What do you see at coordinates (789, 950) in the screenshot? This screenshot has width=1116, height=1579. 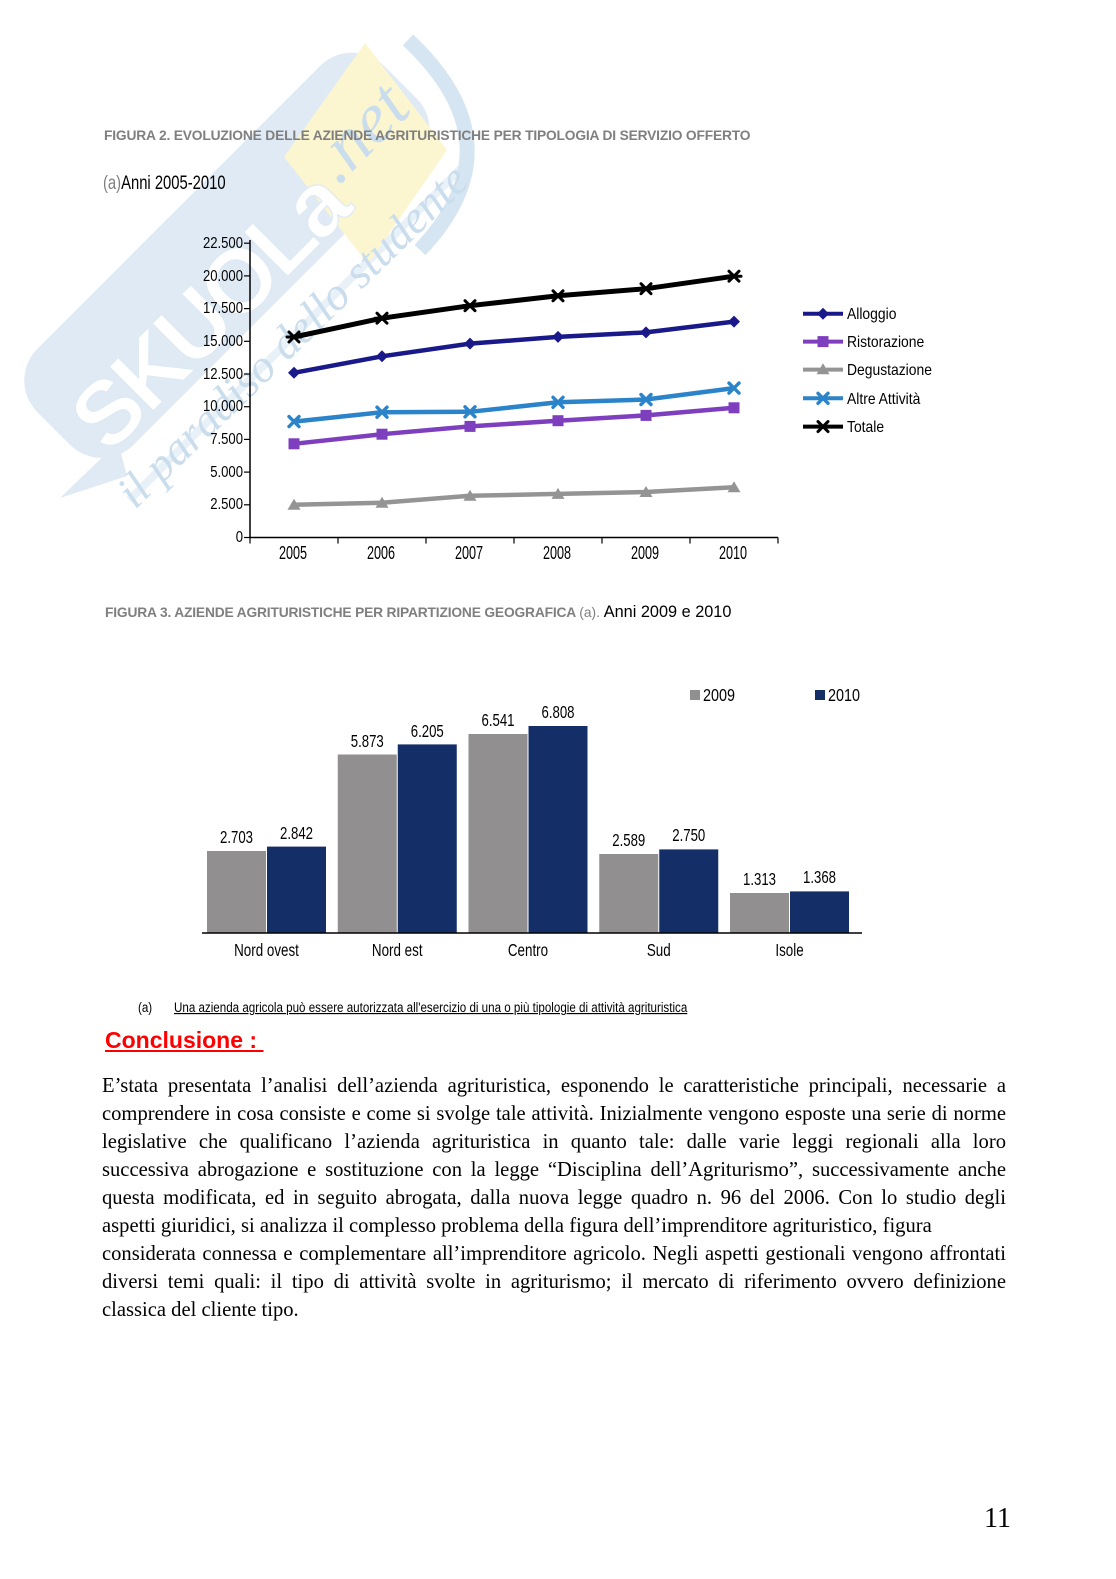 I see `svg-text: Isole` at bounding box center [789, 950].